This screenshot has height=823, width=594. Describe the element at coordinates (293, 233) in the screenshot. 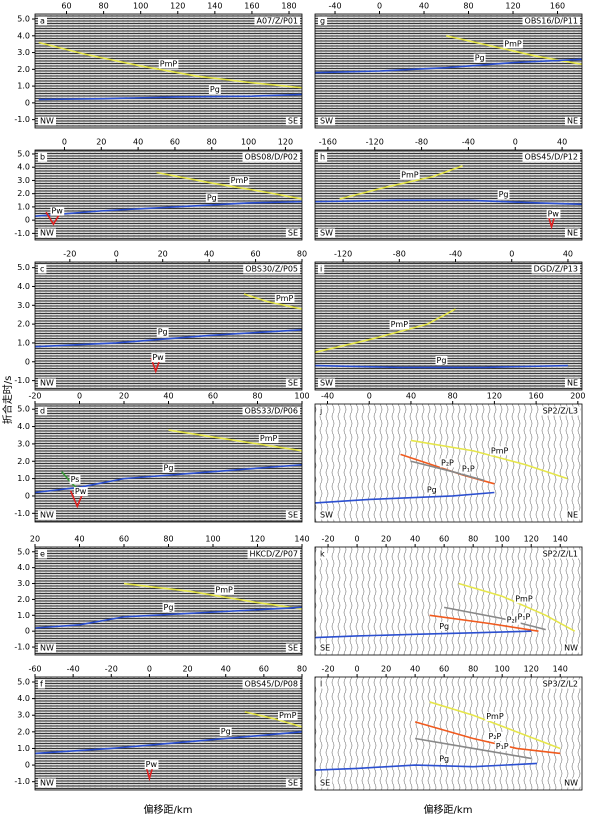

I see `direction-right: SE` at that location.